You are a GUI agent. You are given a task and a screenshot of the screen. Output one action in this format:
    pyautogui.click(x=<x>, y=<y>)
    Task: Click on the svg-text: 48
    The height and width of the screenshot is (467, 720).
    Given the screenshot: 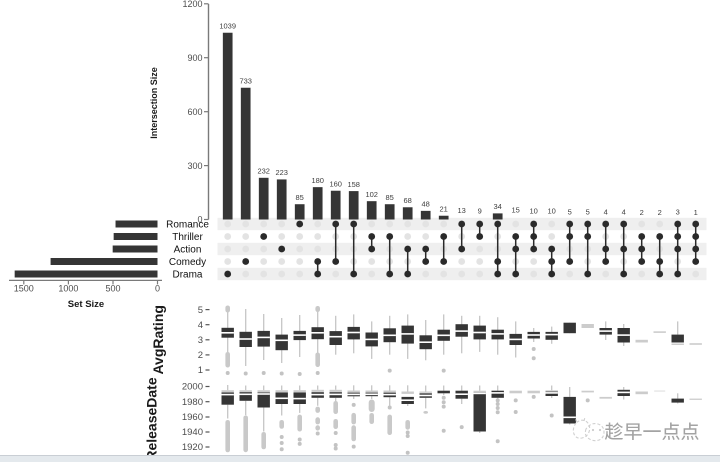 What is the action you would take?
    pyautogui.click(x=426, y=204)
    